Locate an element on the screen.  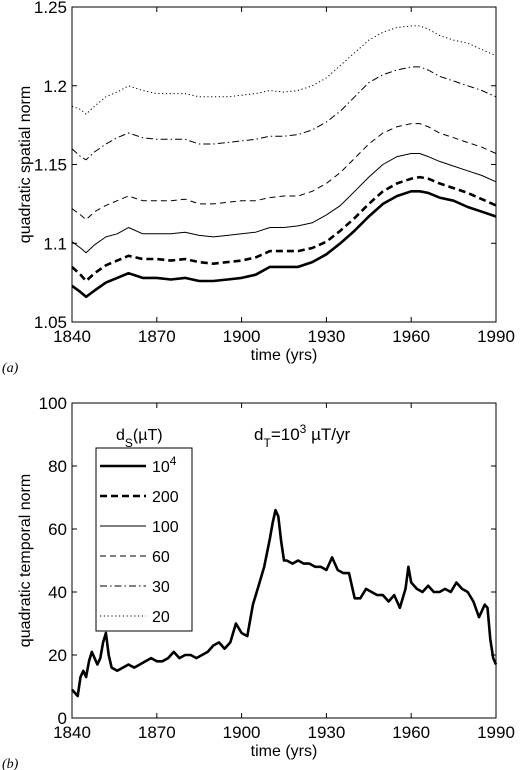
panel-a-x-tick-label: 1840 is located at coordinates (72, 336).